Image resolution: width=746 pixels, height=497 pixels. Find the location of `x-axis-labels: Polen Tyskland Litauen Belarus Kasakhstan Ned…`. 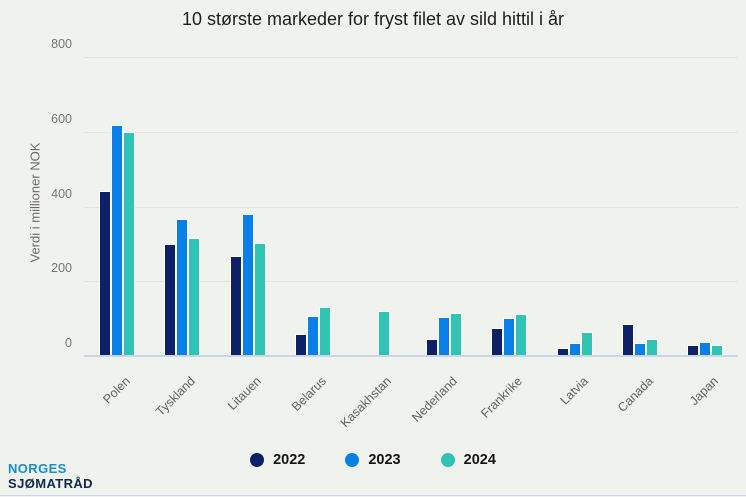

x-axis-labels: Polen Tyskland Litauen Belarus Kasakhstan Ned… is located at coordinates (411, 397).